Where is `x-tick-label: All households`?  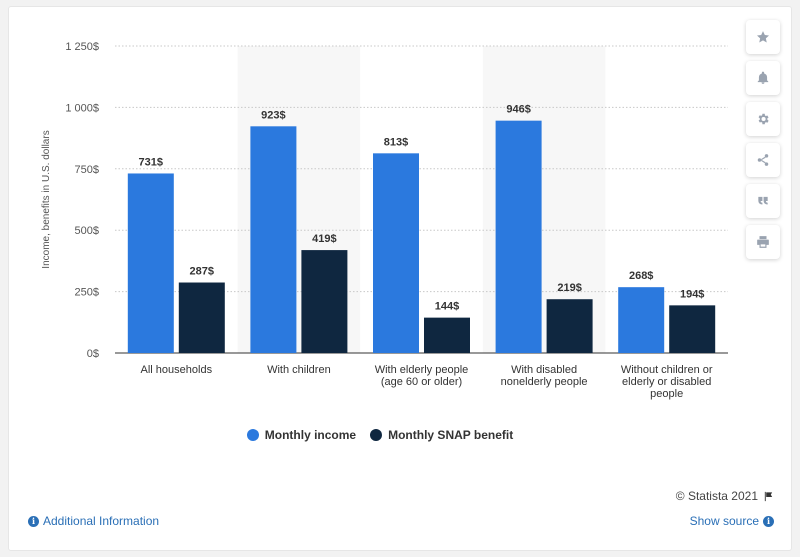 x-tick-label: All households is located at coordinates (177, 370).